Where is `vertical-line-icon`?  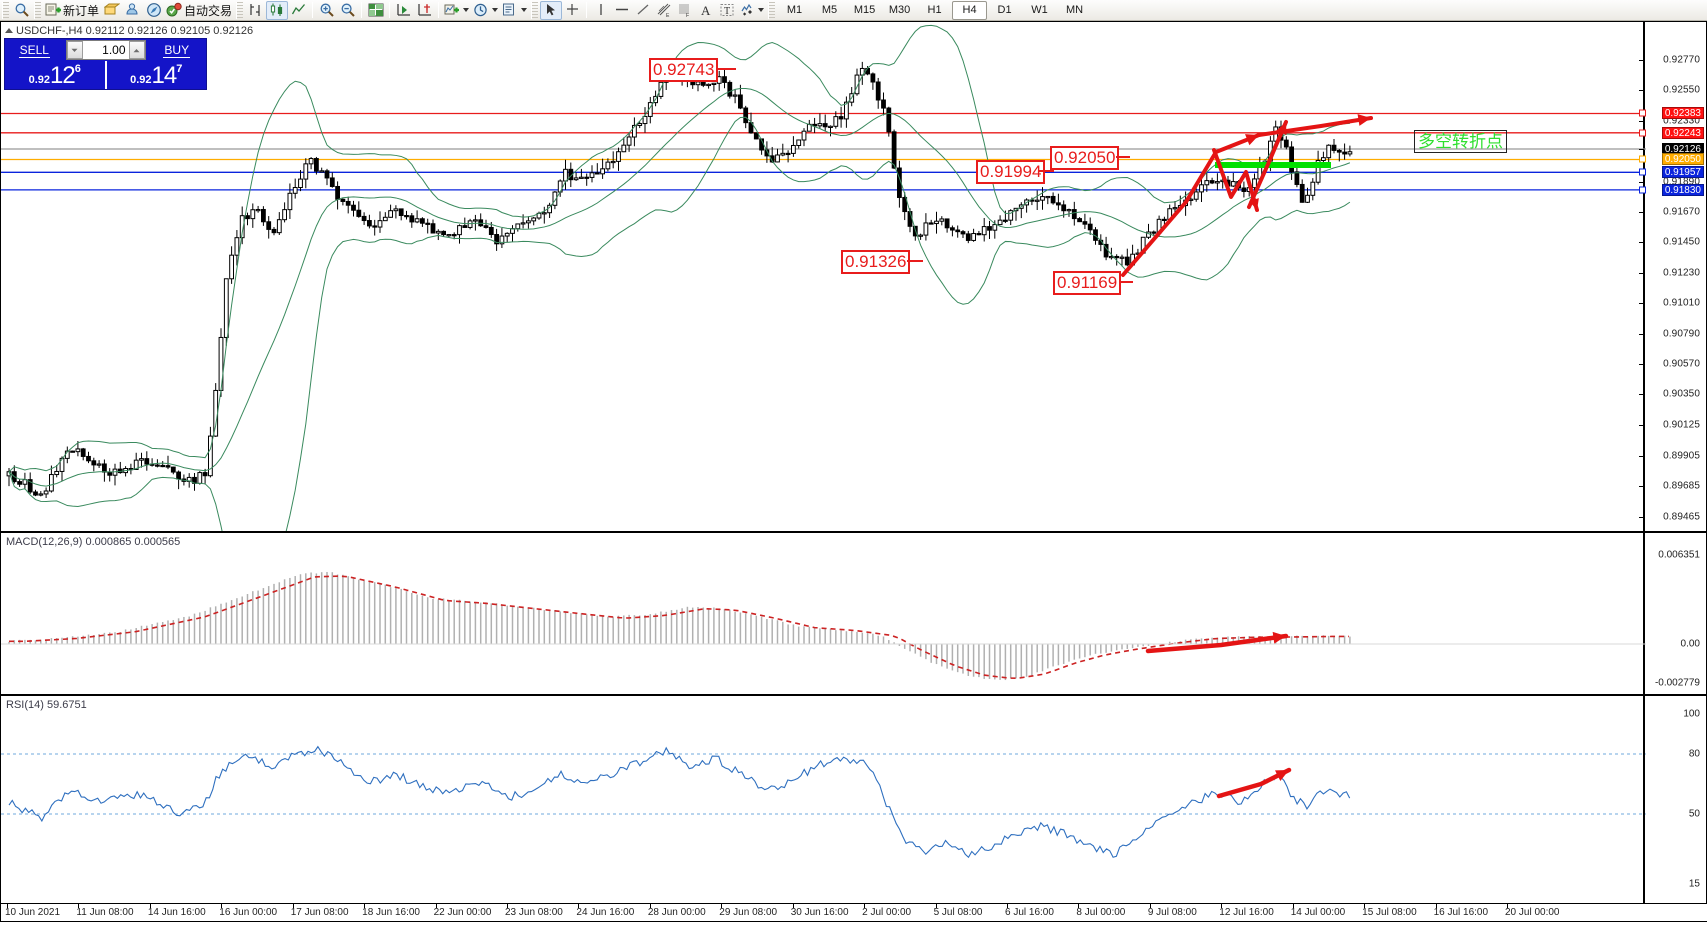 vertical-line-icon is located at coordinates (600, 10).